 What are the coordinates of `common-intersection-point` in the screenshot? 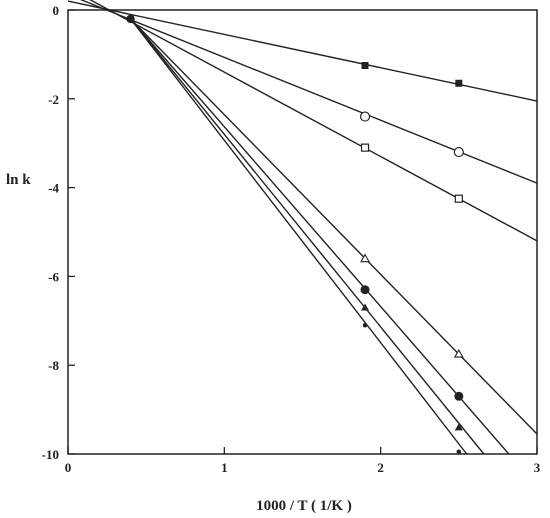 It's located at (130, 19).